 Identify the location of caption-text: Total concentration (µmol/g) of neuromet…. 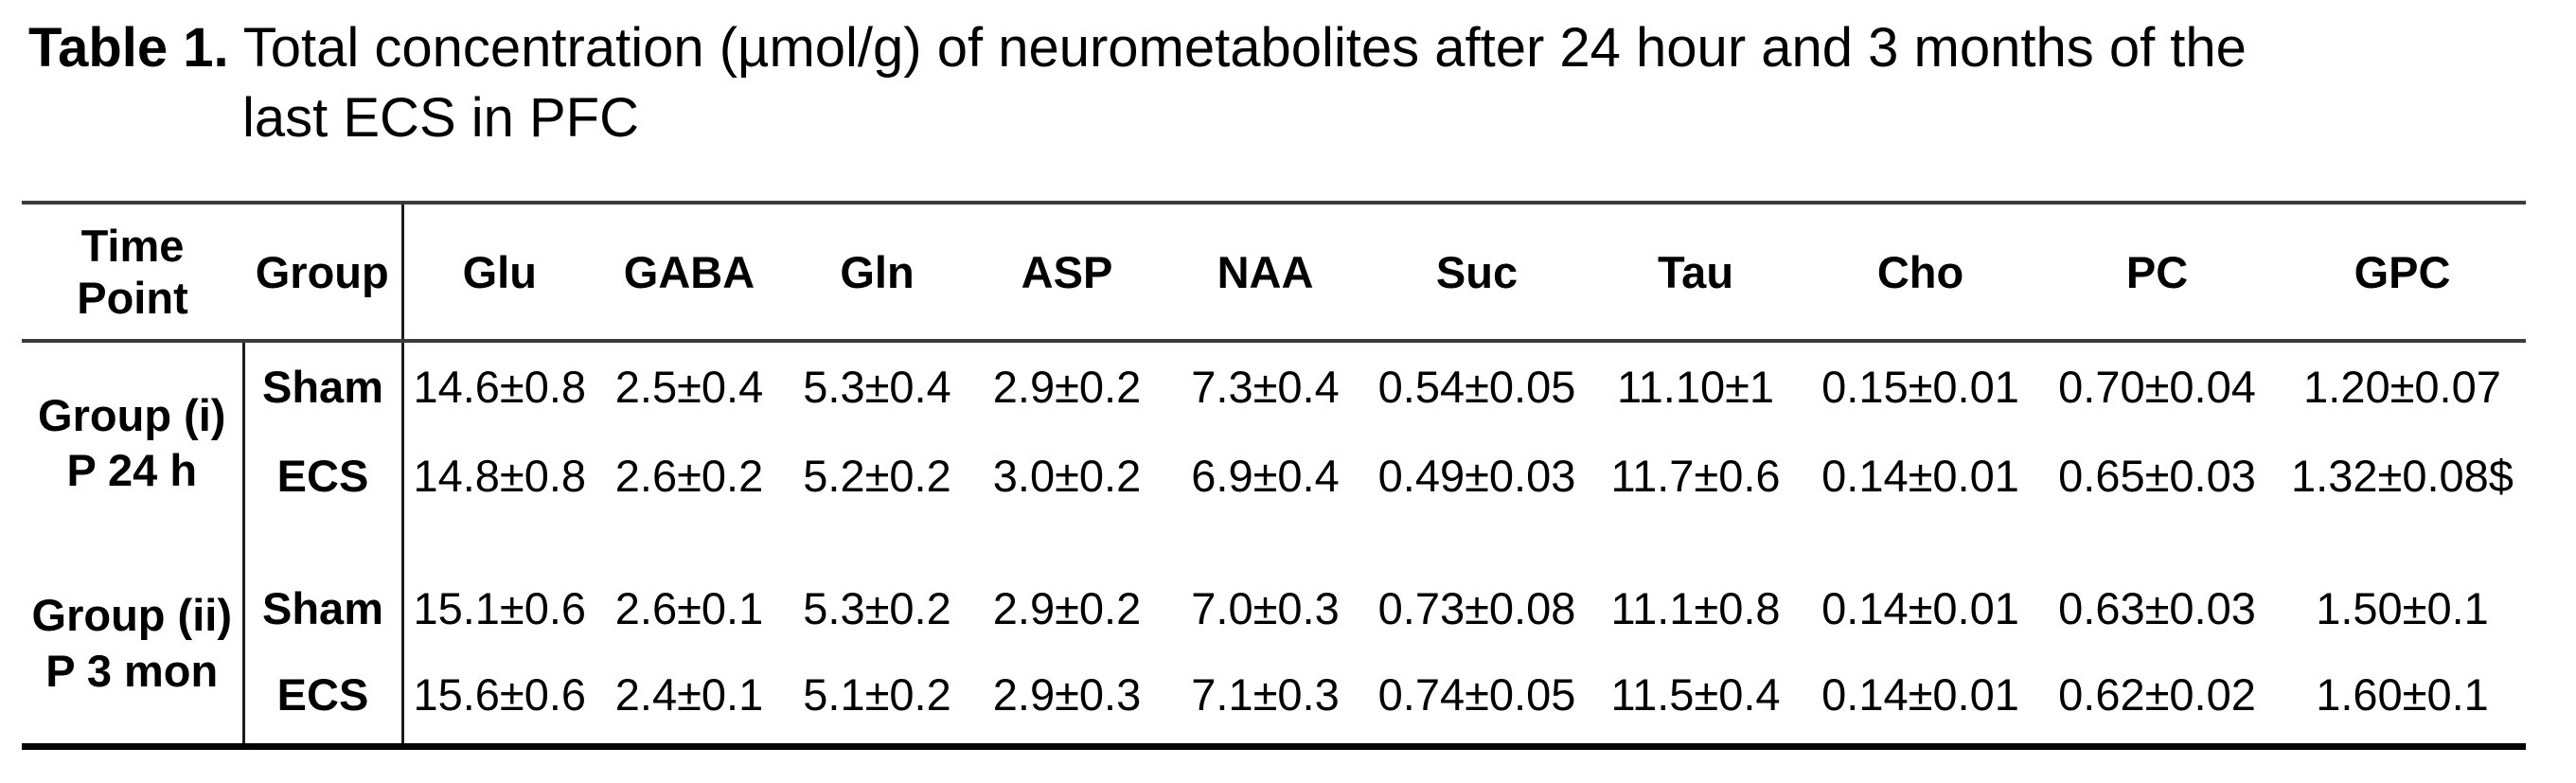
(1245, 48).